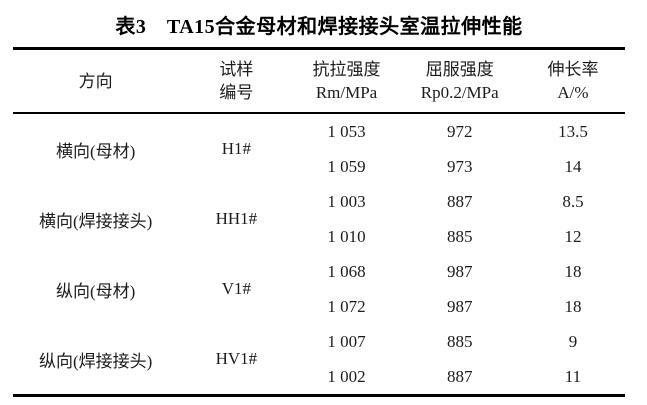 The height and width of the screenshot is (405, 647). What do you see at coordinates (236, 288) in the screenshot?
I see `specimen-cell: V1#` at bounding box center [236, 288].